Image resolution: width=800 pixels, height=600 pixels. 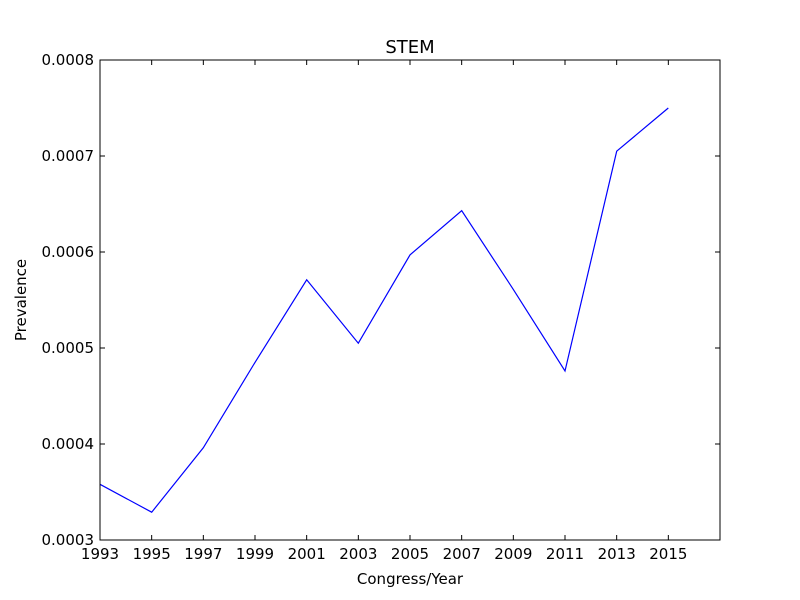 I want to click on x-tick-label: 1997, so click(x=203, y=554).